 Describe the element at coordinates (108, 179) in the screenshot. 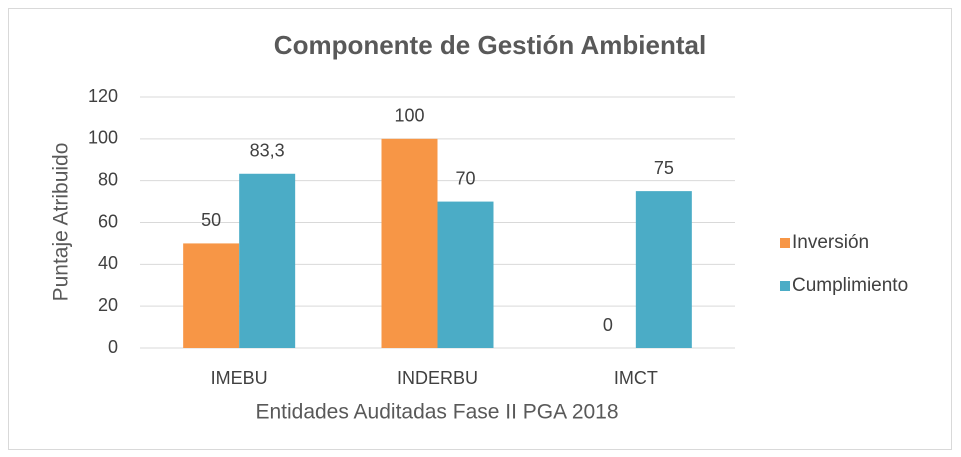

I see `y-tick-label: 80` at that location.